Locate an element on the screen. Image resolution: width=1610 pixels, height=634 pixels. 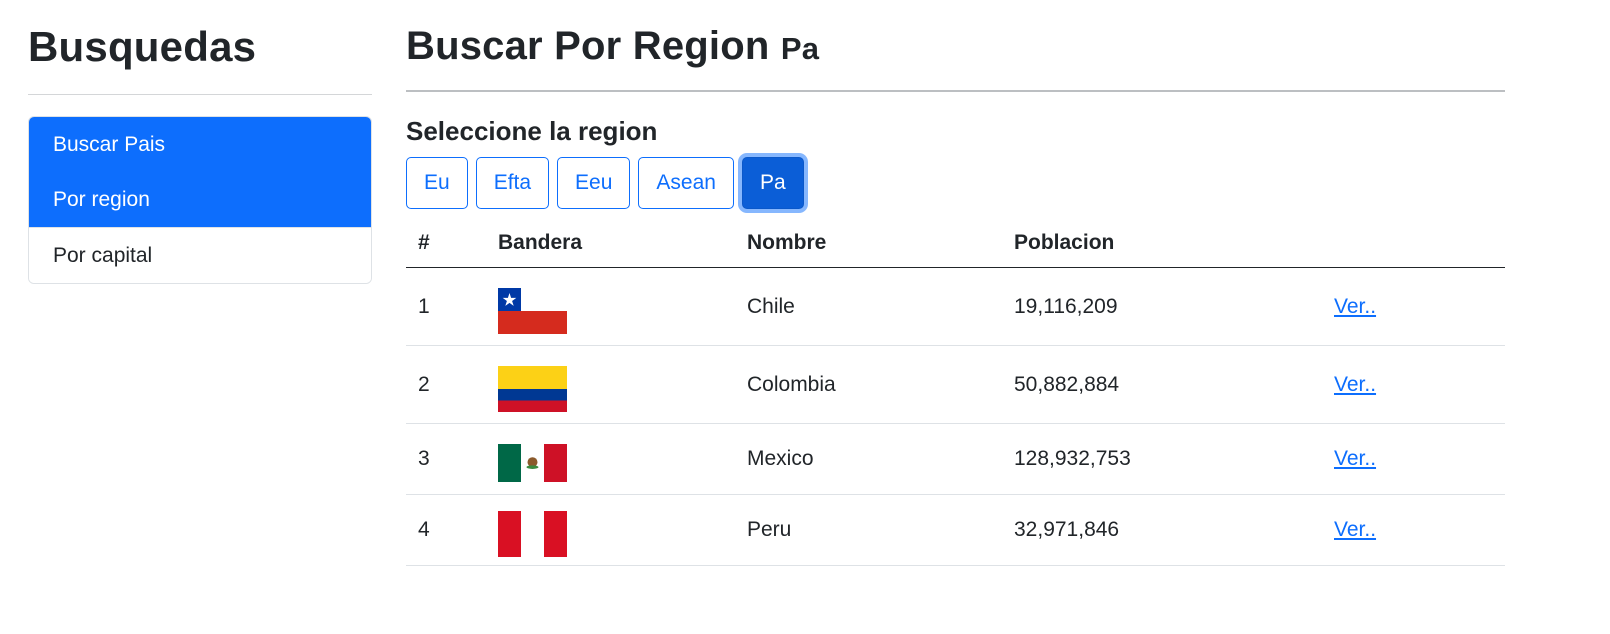
header-name: Nombre is located at coordinates (868, 244).